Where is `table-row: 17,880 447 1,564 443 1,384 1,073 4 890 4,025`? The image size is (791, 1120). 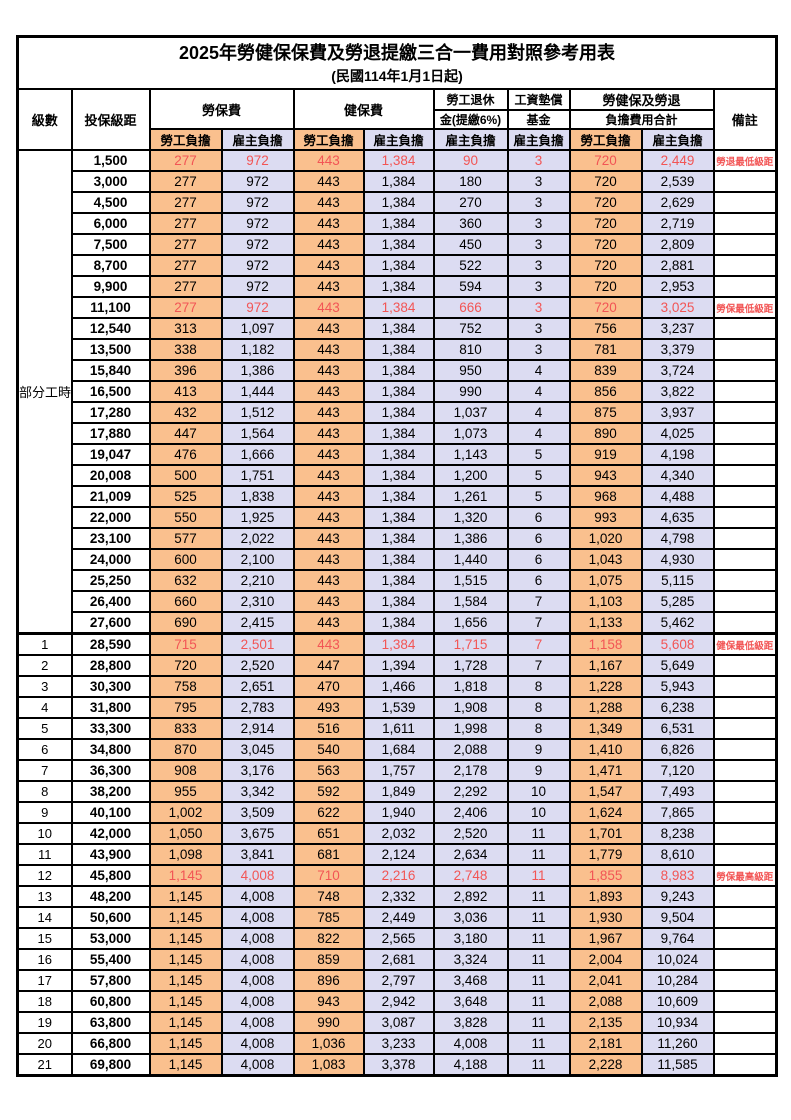
table-row: 17,880 447 1,564 443 1,384 1,073 4 890 4,025 is located at coordinates (398, 433).